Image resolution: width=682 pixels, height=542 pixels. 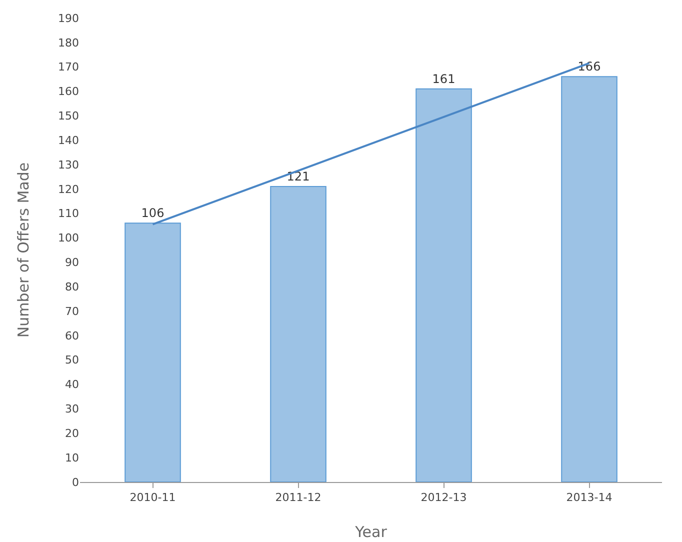 What do you see at coordinates (72, 409) in the screenshot?
I see `y-tick-label: 30` at bounding box center [72, 409].